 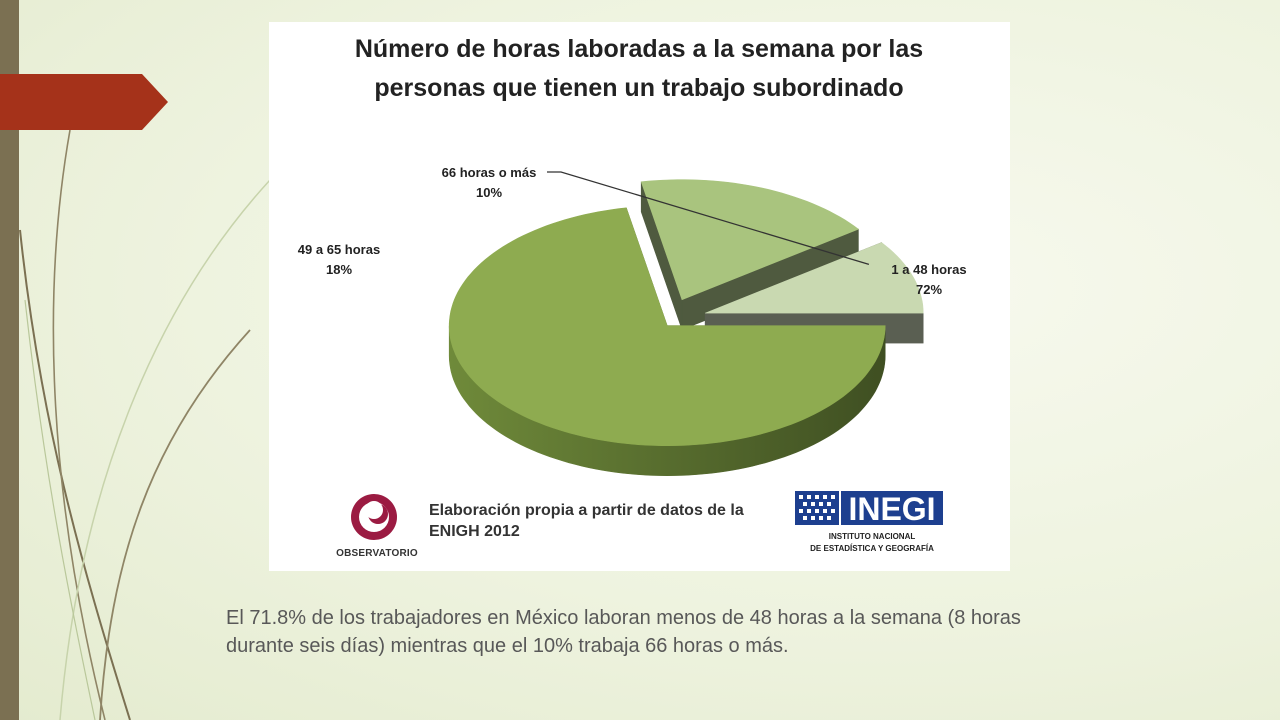 I want to click on observatorio-logo, so click(x=374, y=517).